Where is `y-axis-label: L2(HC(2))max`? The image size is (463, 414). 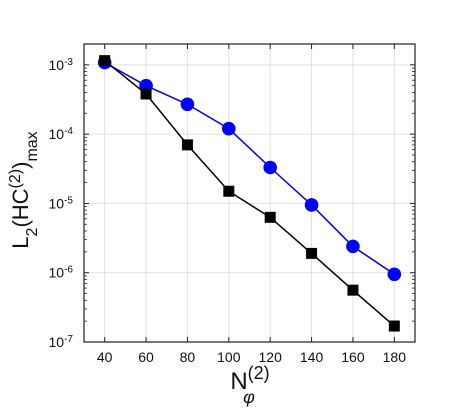 y-axis-label: L2(HC(2))max is located at coordinates (24, 189).